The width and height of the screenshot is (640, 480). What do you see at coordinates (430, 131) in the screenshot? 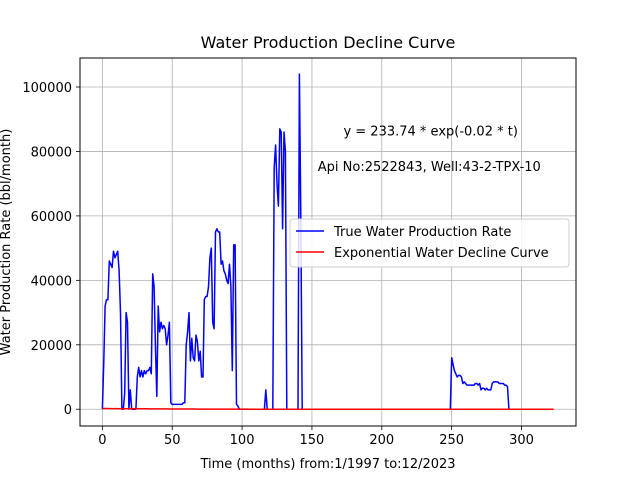
I see `annotation-equation: y = 233.74 * exp(-0.02 * t)` at bounding box center [430, 131].